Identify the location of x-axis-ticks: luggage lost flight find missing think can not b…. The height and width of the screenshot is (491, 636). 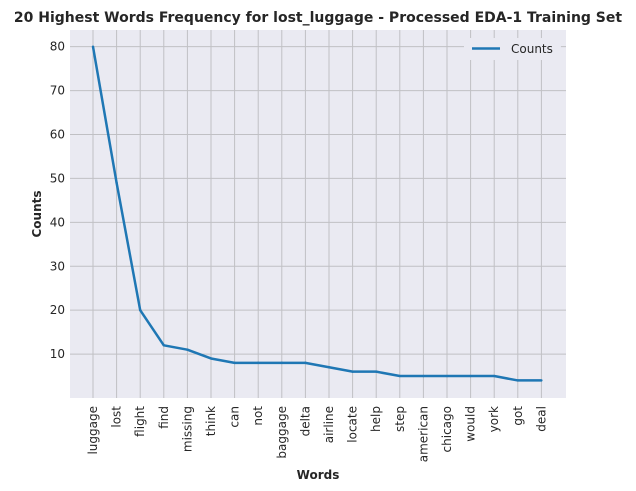
(317, 434).